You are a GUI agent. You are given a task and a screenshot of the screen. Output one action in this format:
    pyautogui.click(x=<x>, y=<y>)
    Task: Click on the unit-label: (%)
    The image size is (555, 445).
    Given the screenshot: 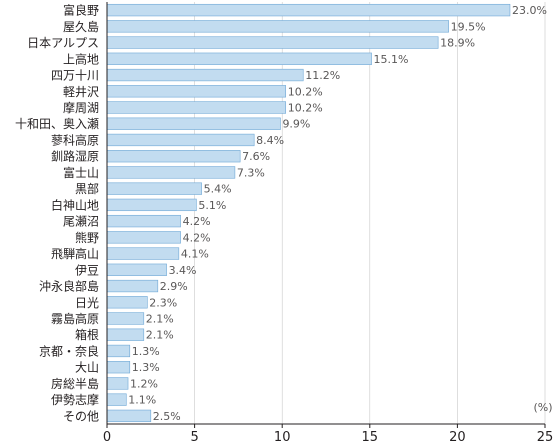 What is the action you would take?
    pyautogui.click(x=542, y=407)
    